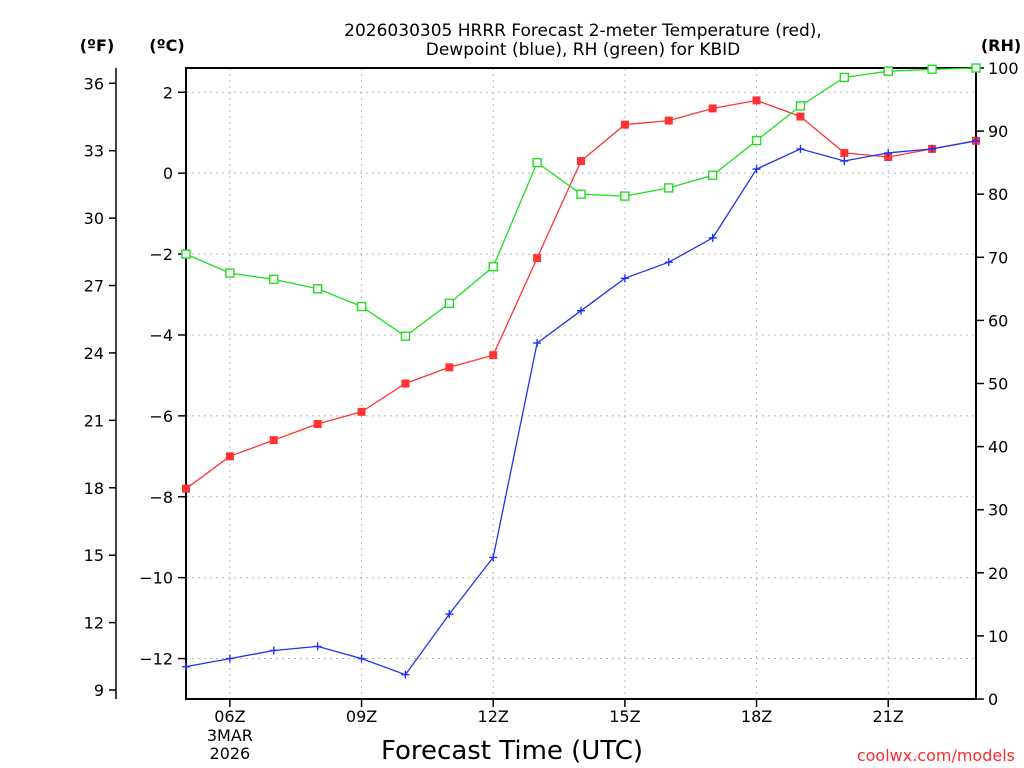 The image size is (1024, 768). What do you see at coordinates (166, 45) in the screenshot?
I see `unit-label-celsius: (ºC)` at bounding box center [166, 45].